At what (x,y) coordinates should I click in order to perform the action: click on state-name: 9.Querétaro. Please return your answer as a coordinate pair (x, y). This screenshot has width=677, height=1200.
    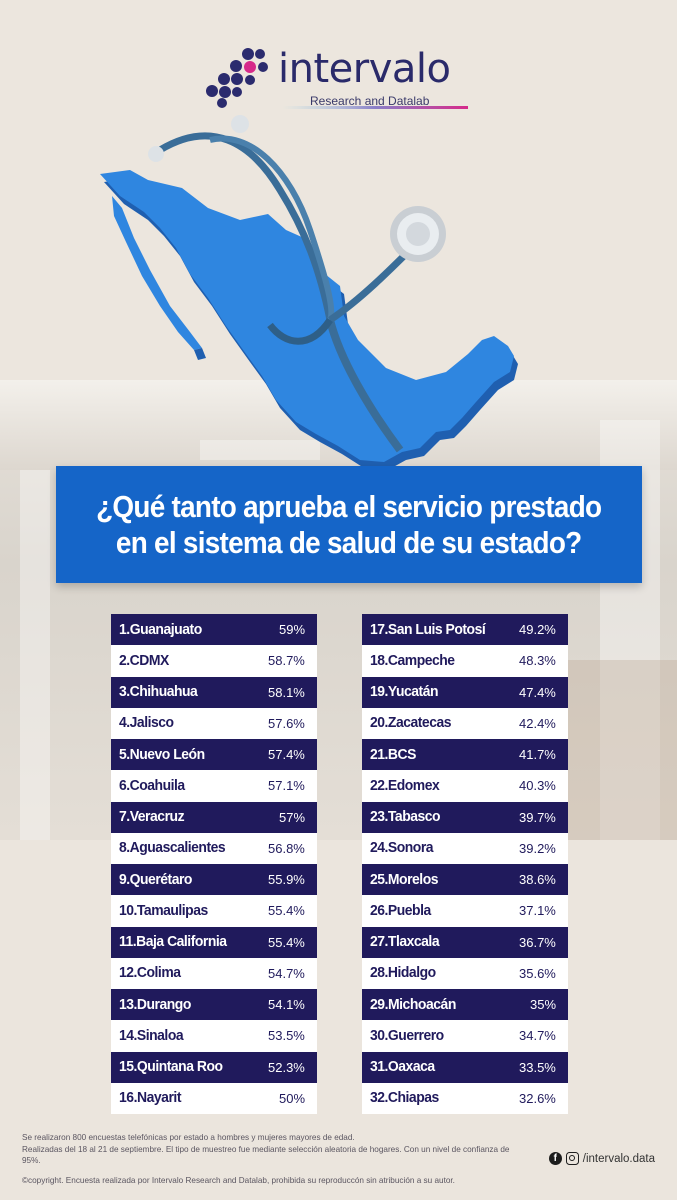
    Looking at the image, I should click on (155, 879).